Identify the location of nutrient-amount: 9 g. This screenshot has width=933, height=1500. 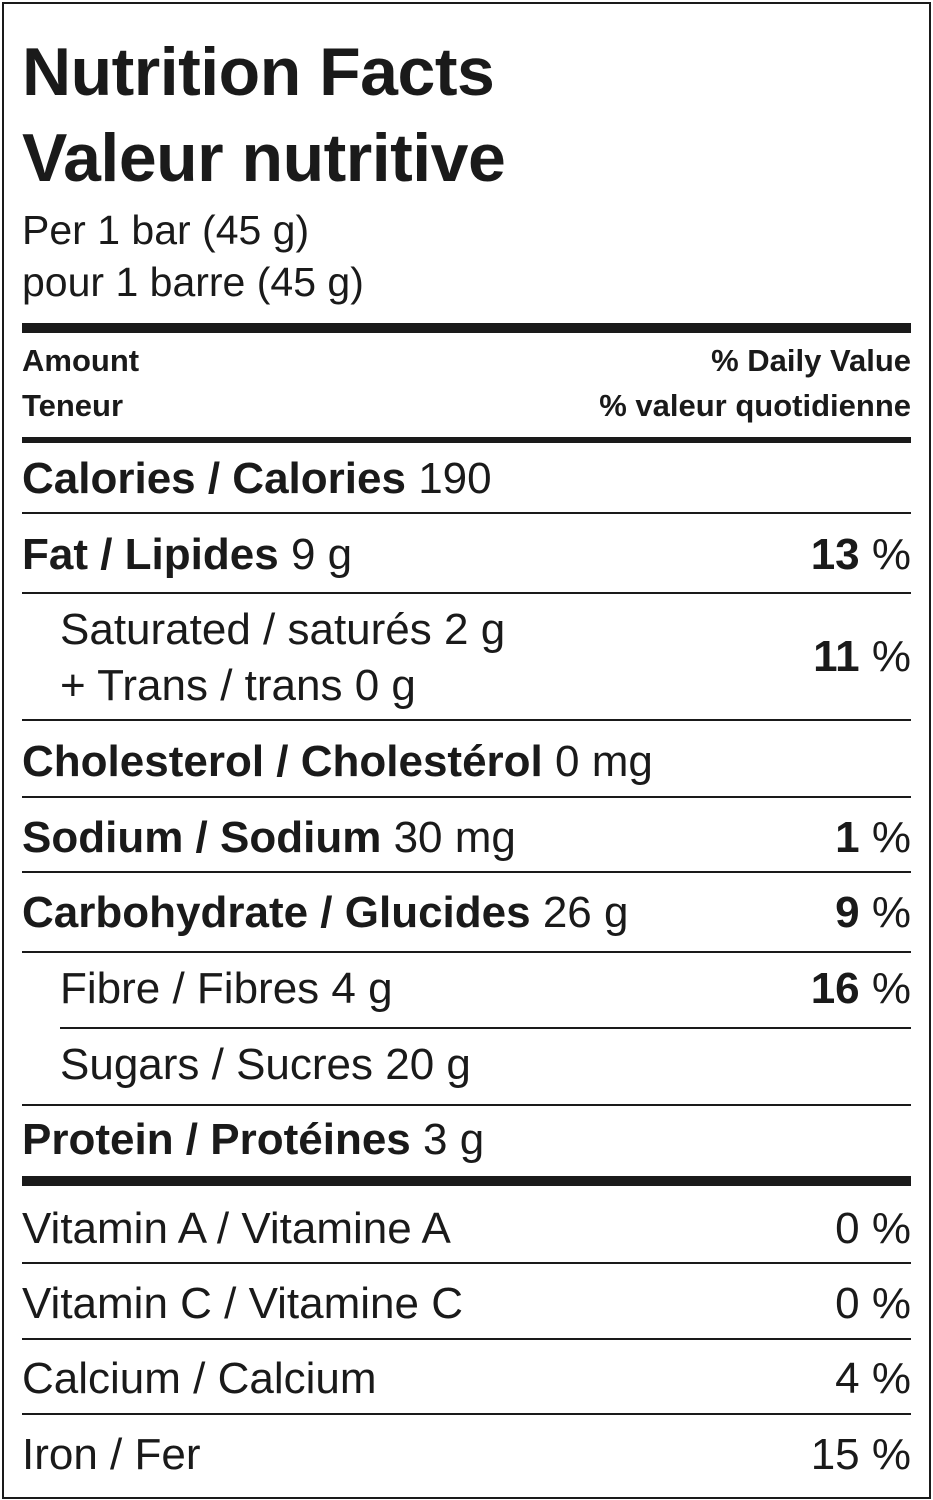
(321, 554).